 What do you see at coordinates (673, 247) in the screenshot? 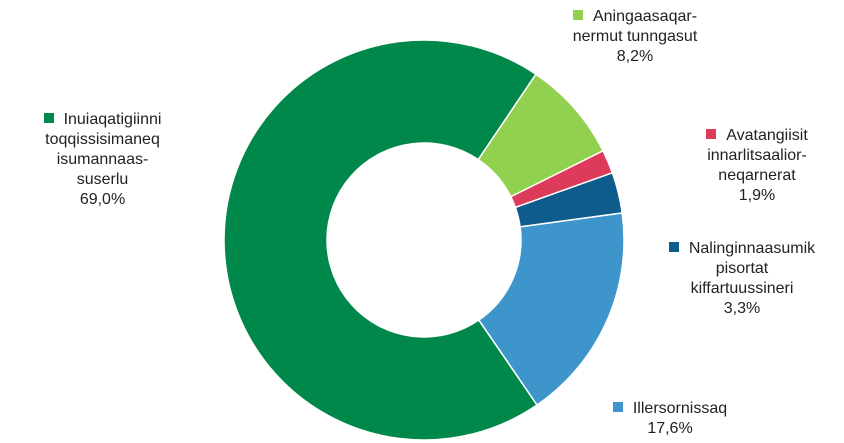
I see `legend-swatch-public-services` at bounding box center [673, 247].